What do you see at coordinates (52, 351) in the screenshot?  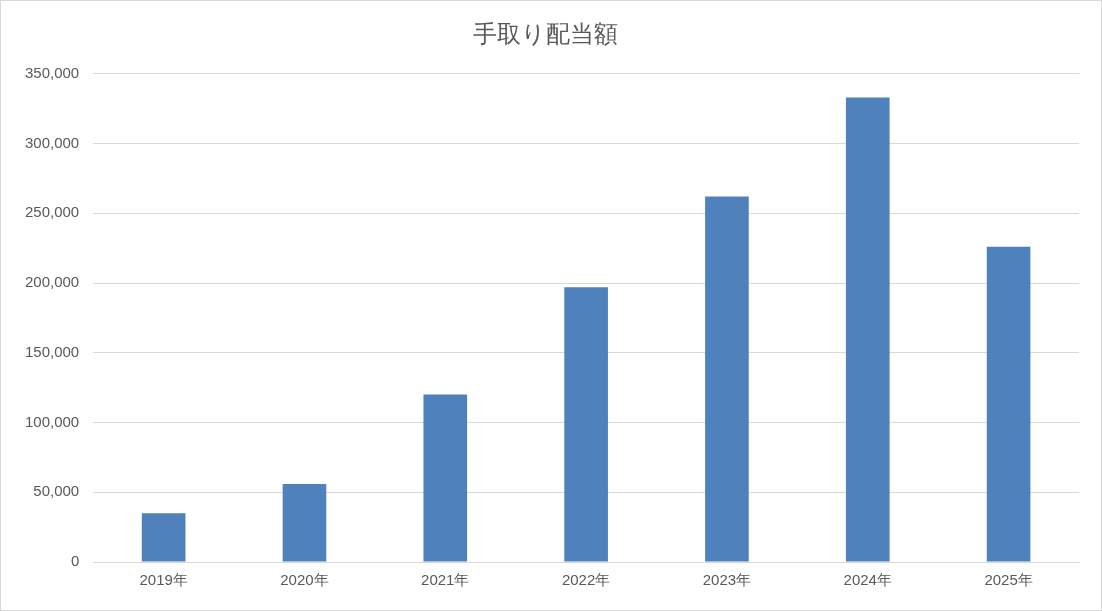 I see `y-tick-label: 150,000` at bounding box center [52, 351].